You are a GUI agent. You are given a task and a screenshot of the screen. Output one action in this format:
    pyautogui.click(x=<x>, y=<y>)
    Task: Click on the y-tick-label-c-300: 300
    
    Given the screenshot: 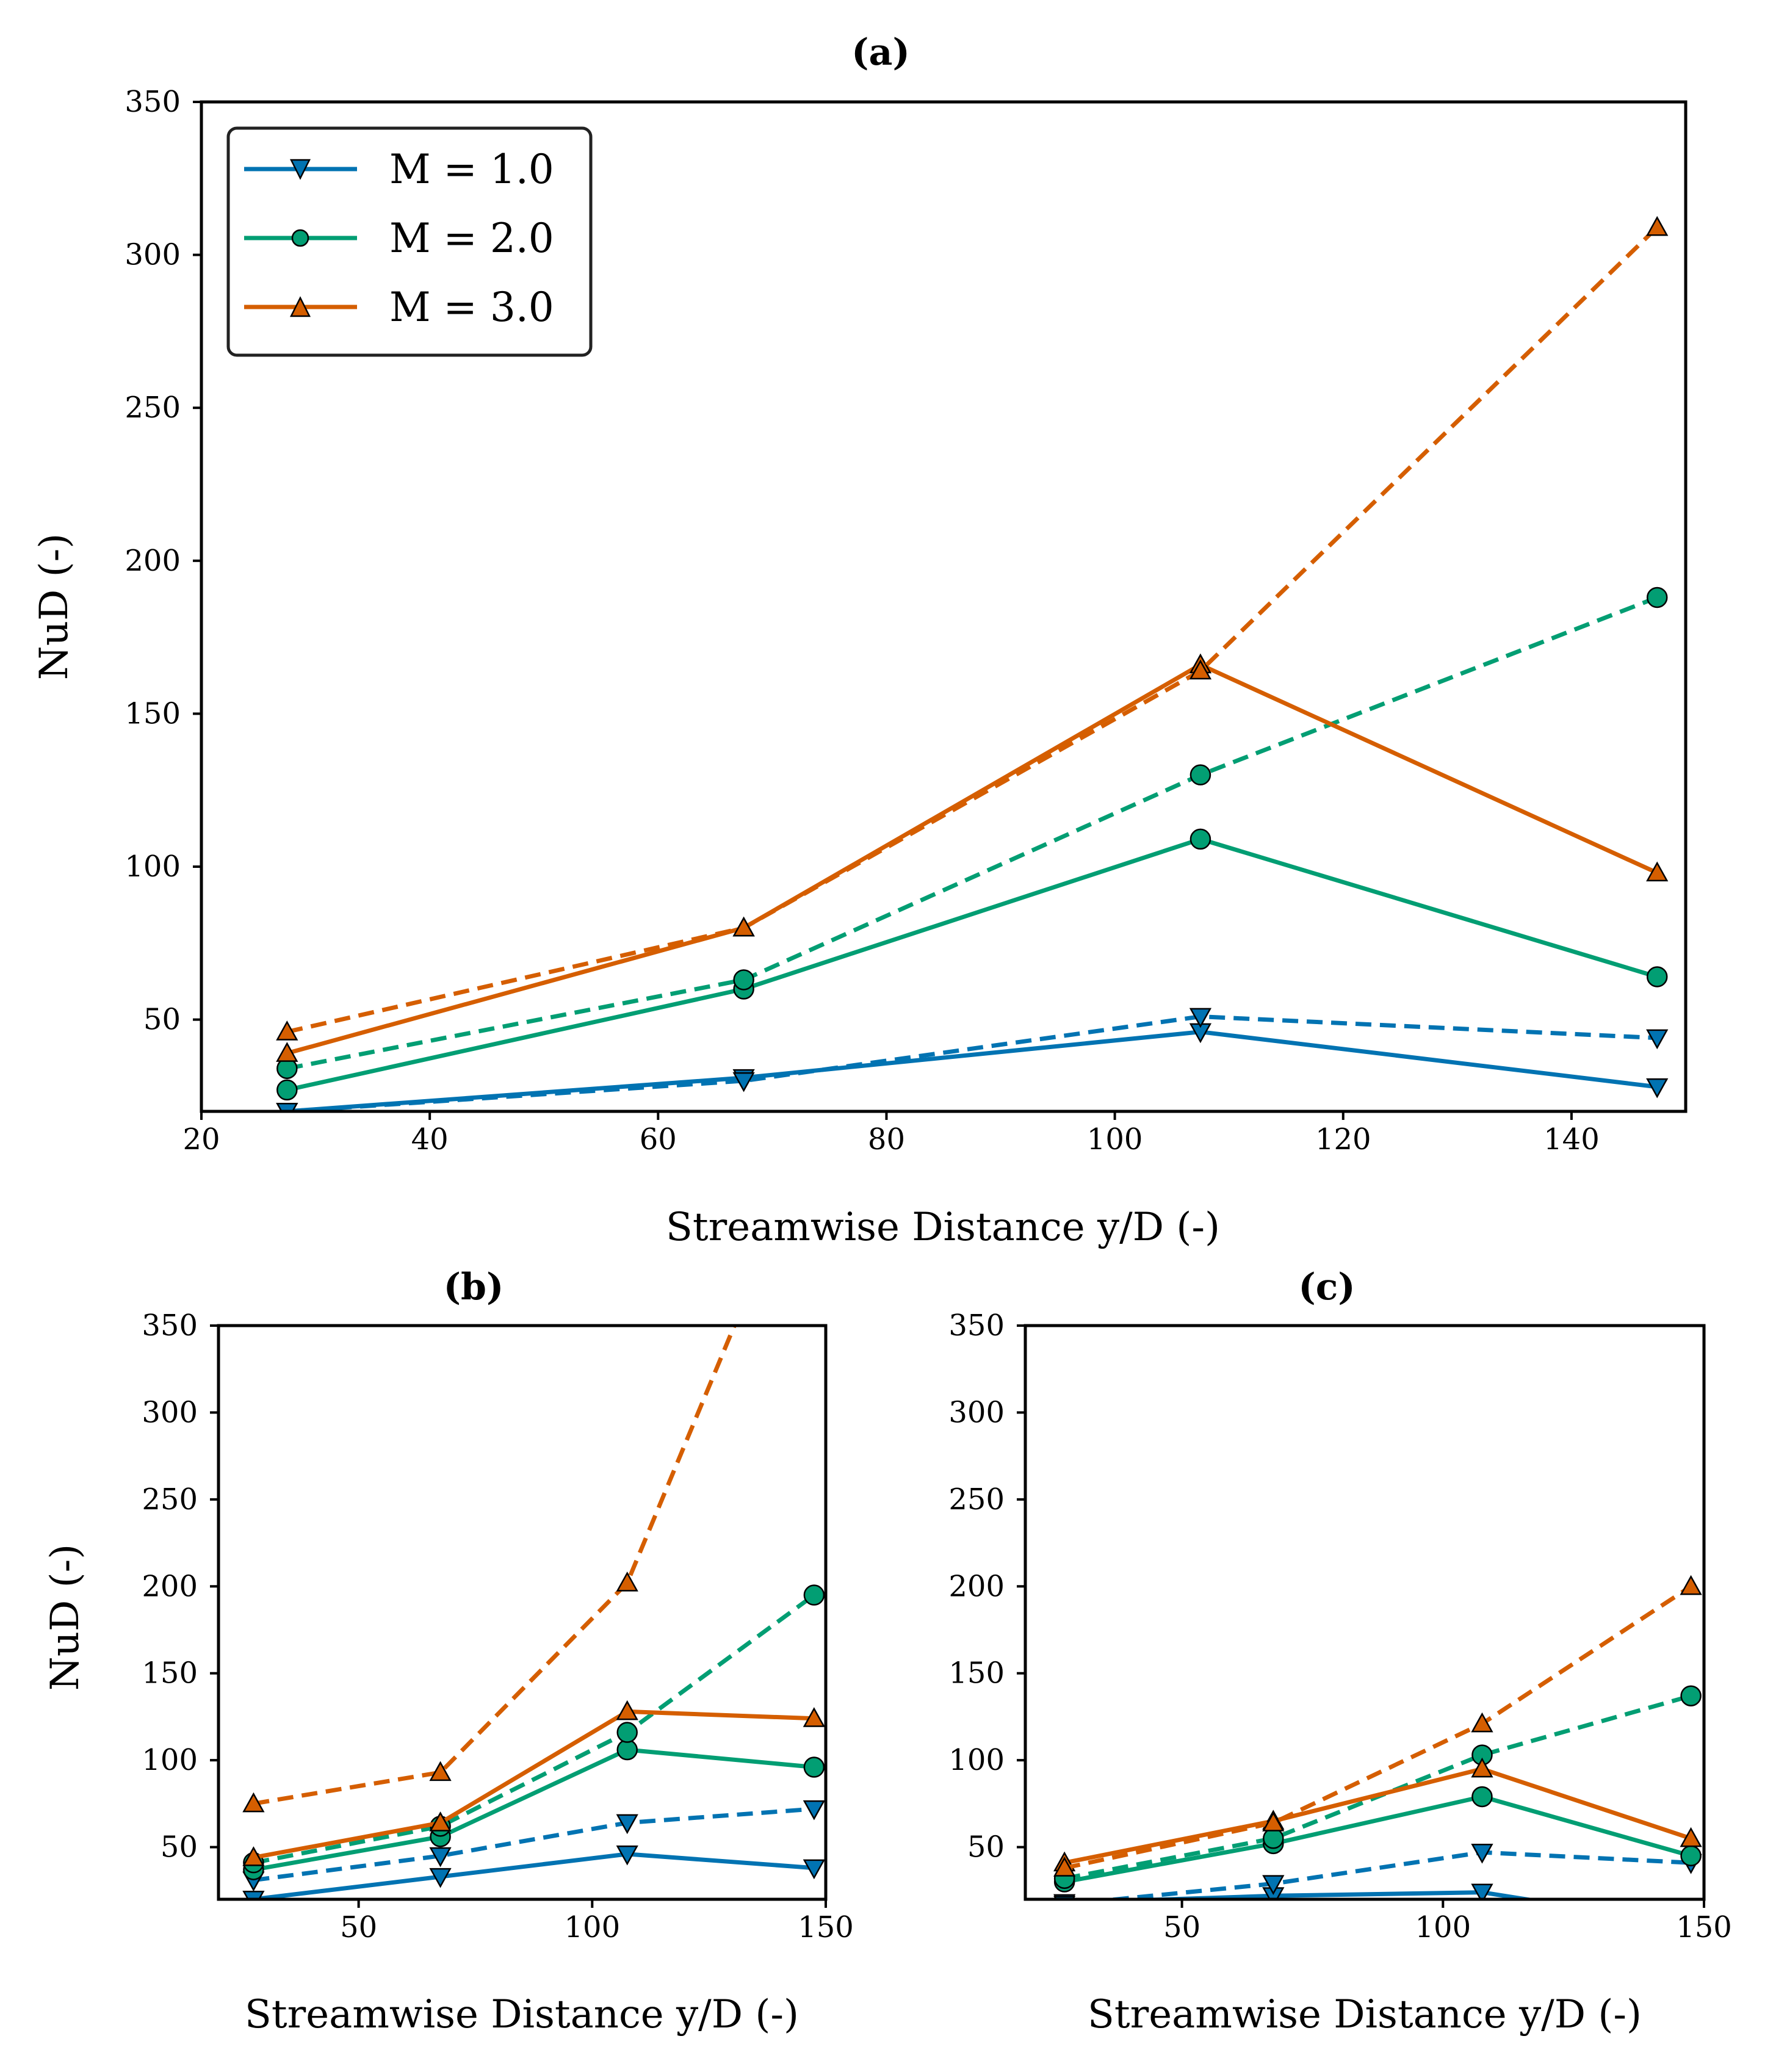 What is the action you would take?
    pyautogui.click(x=976, y=1412)
    